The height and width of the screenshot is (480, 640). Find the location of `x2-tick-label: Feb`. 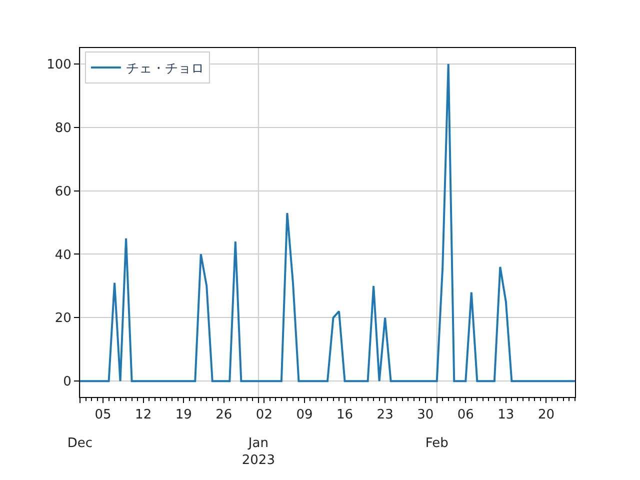

x2-tick-label: Feb is located at coordinates (436, 443).